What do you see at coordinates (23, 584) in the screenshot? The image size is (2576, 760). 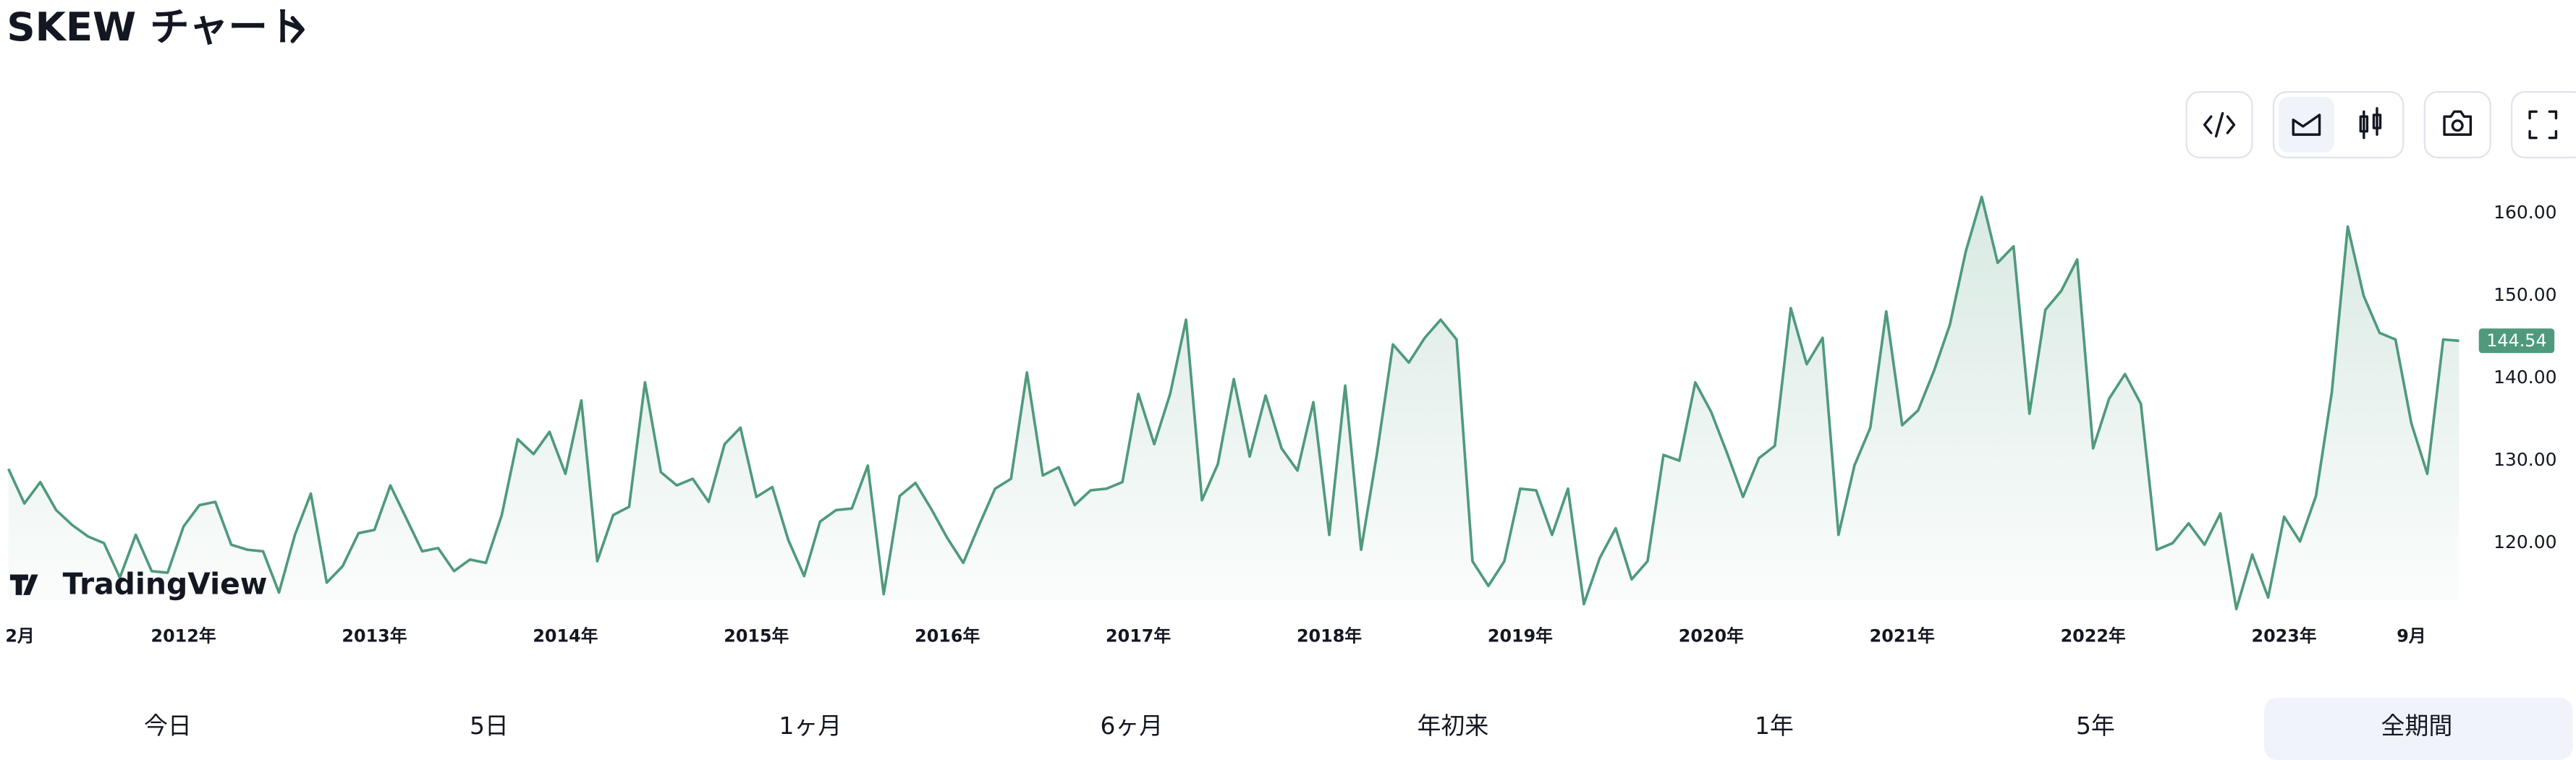 I see `tv-logo-mark` at bounding box center [23, 584].